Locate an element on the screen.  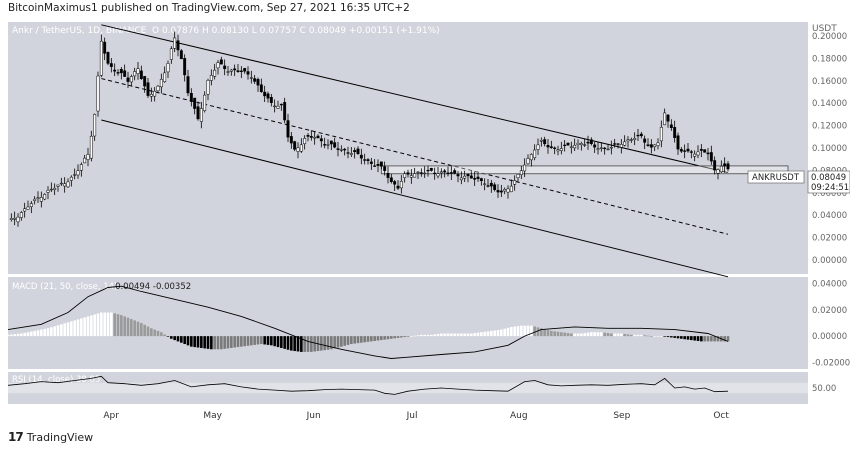
macd-tick-label: 0.04000 is located at coordinates (829, 285).